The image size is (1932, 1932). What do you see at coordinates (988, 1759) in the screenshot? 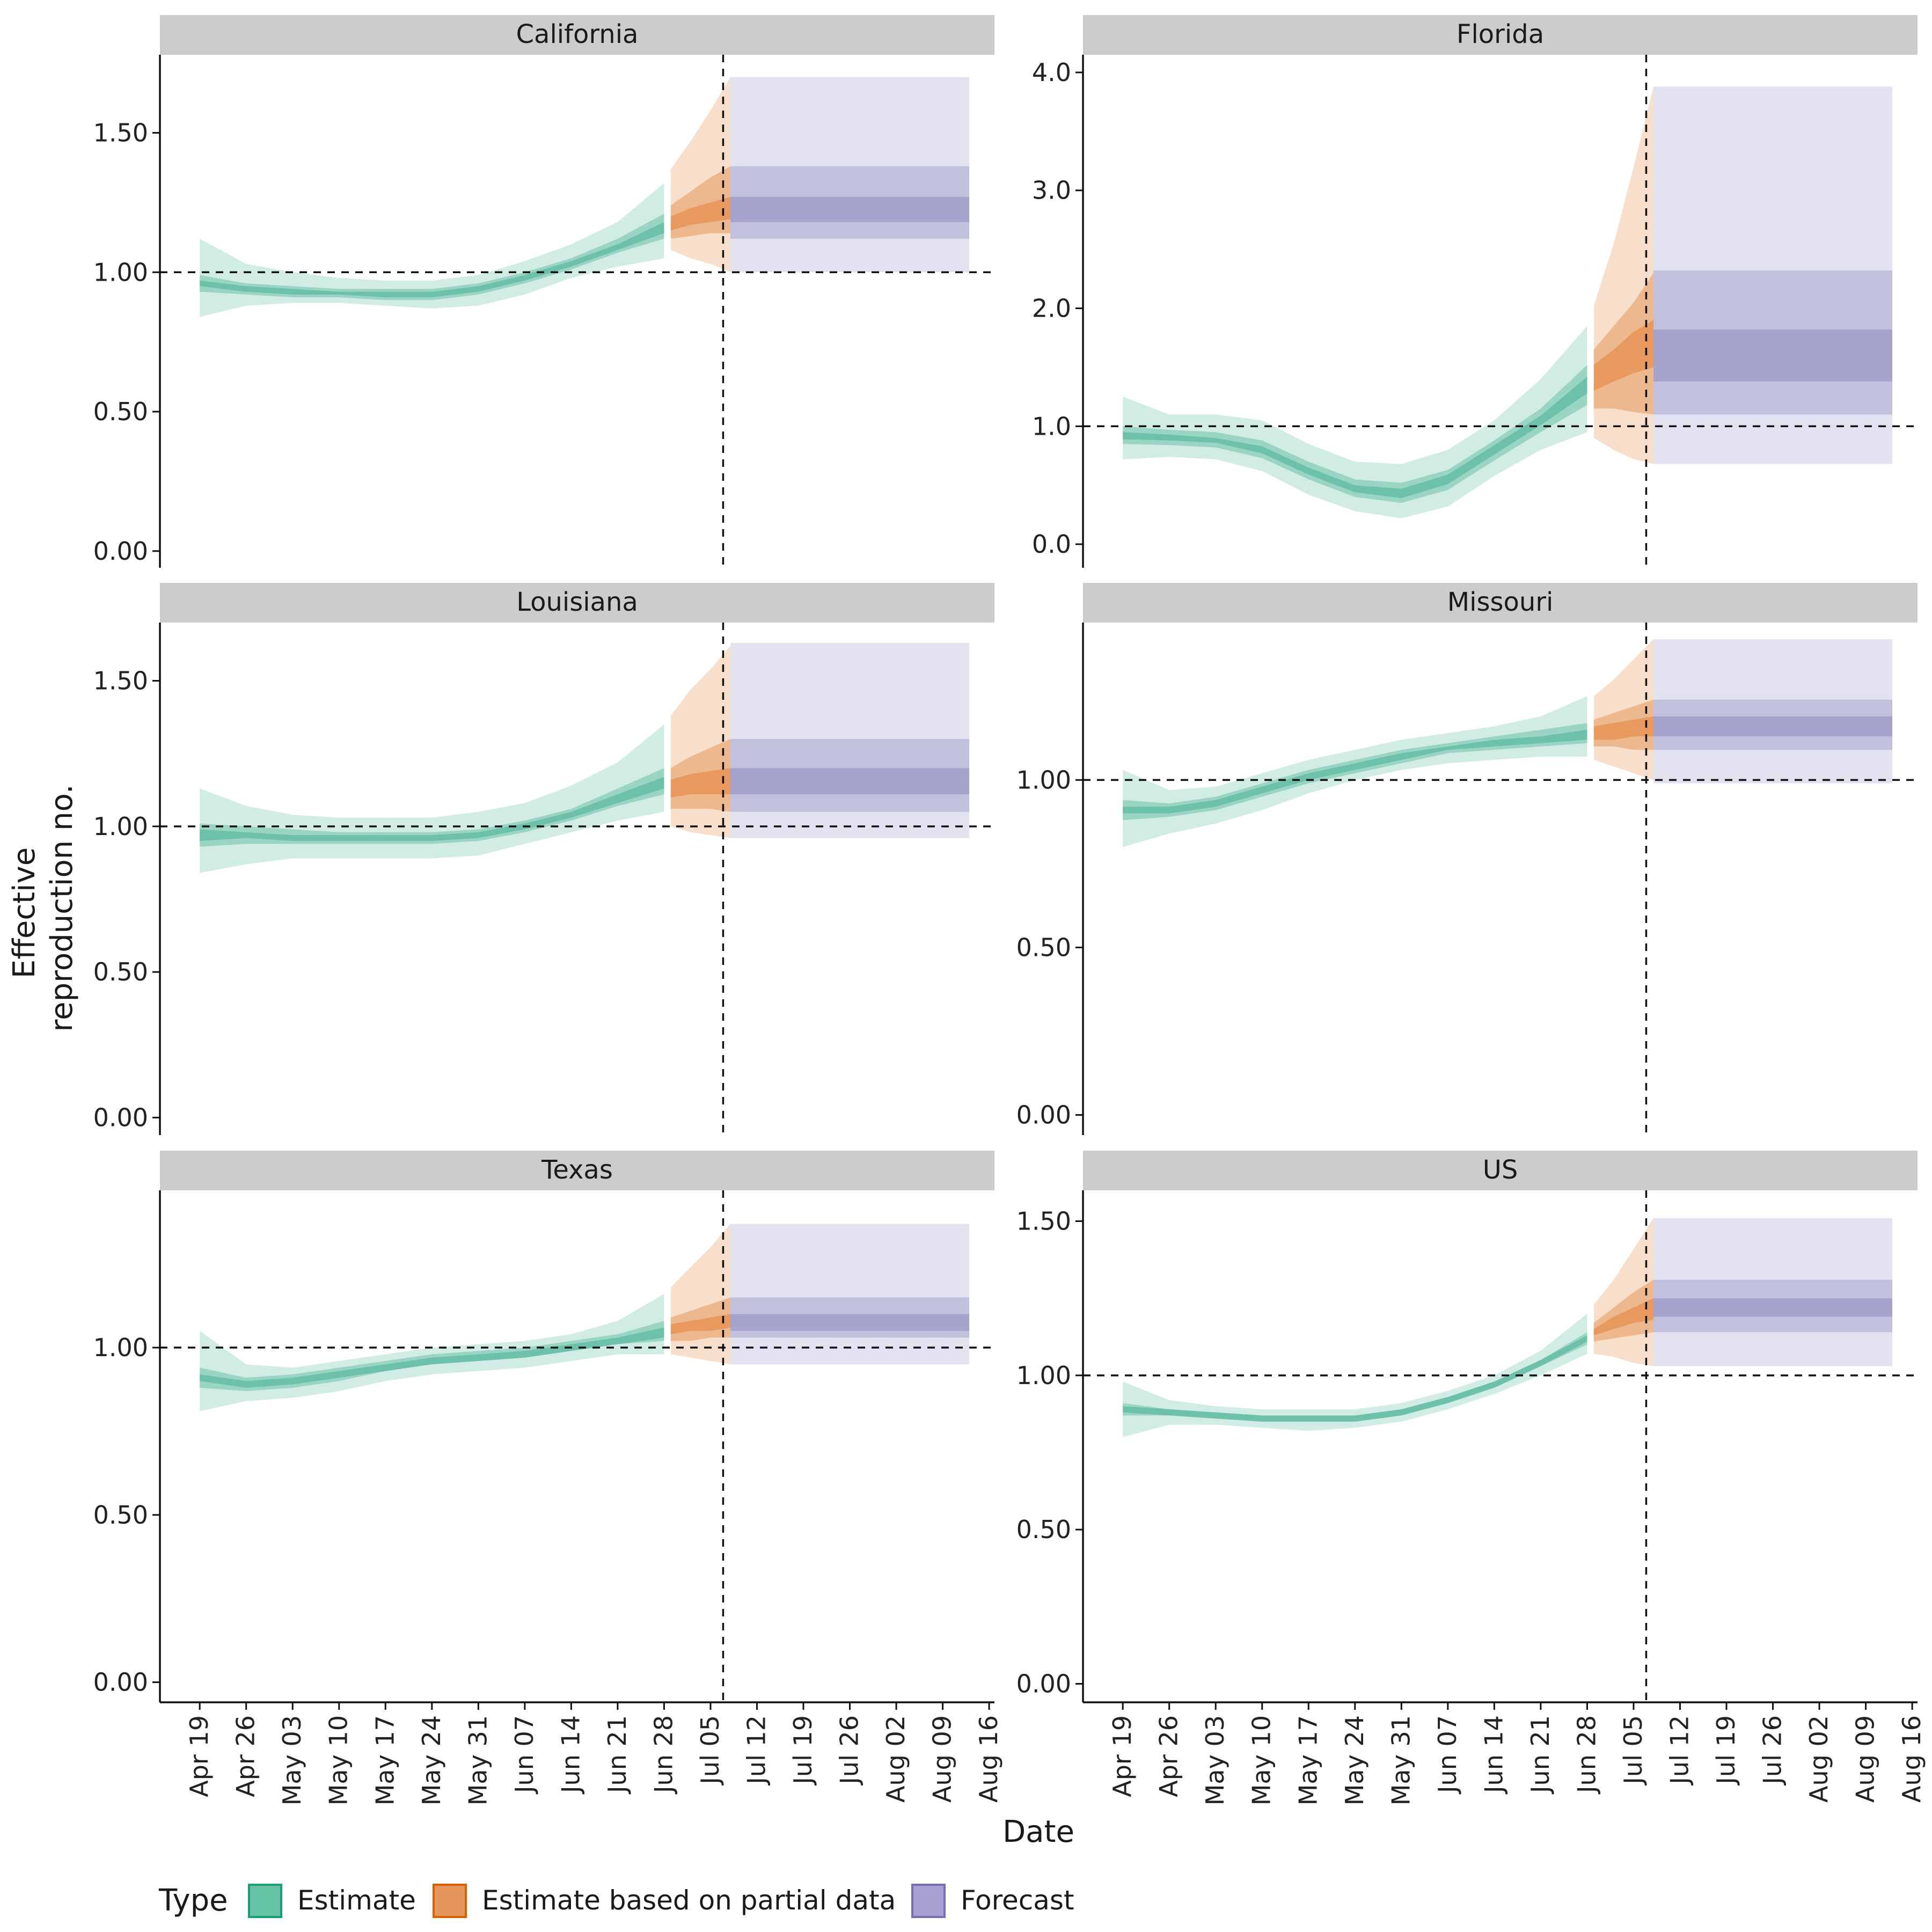
I see `x-tick-label: Aug 16` at bounding box center [988, 1759].